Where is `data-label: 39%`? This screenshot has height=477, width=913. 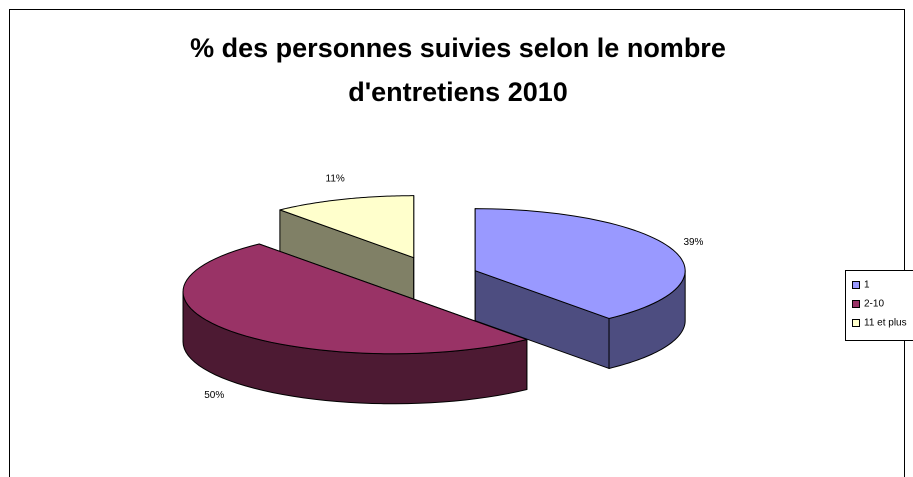
data-label: 39% is located at coordinates (693, 242).